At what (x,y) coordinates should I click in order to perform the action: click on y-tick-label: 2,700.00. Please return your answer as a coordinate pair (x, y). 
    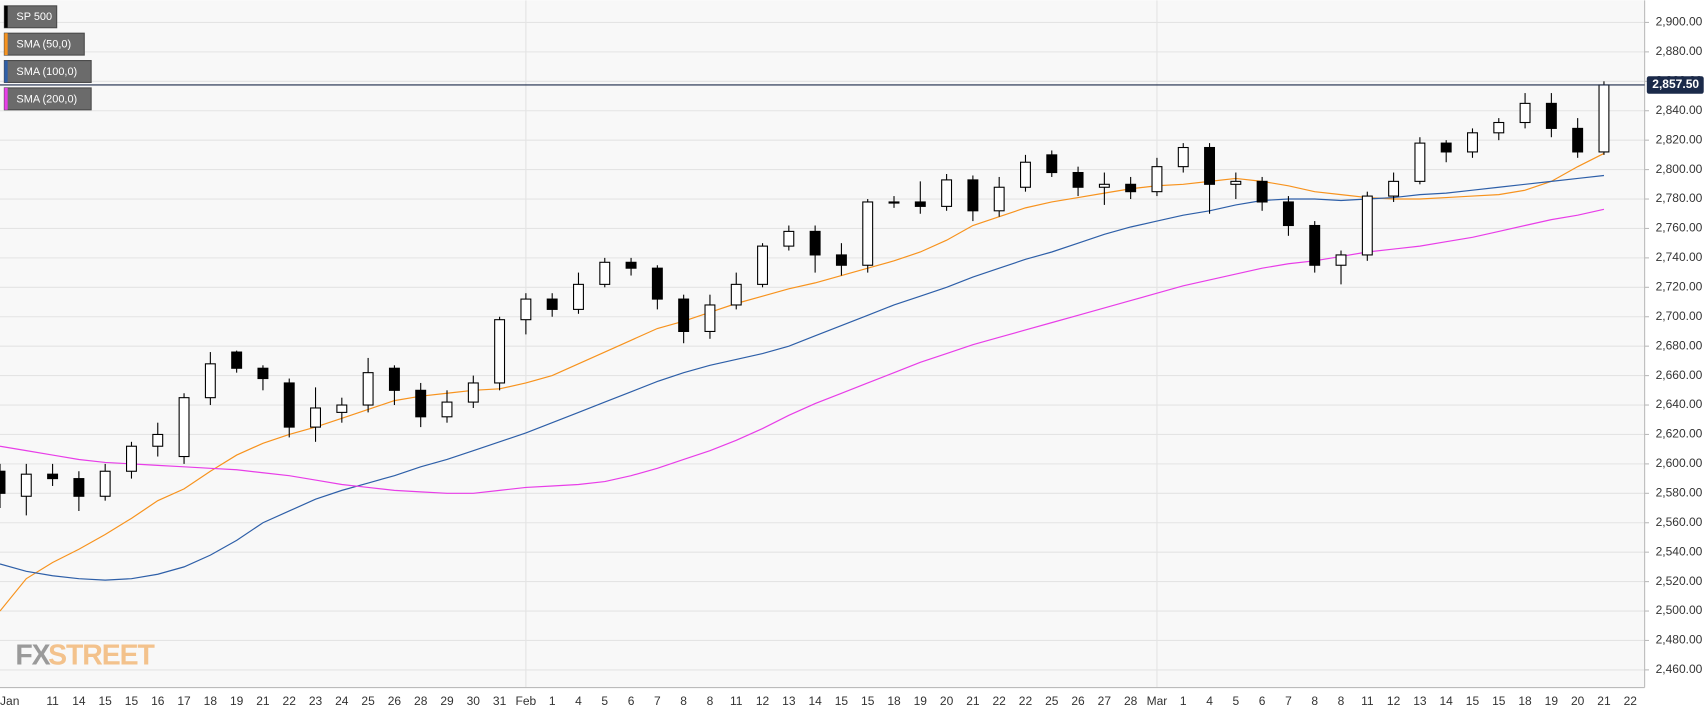
    Looking at the image, I should click on (1679, 316).